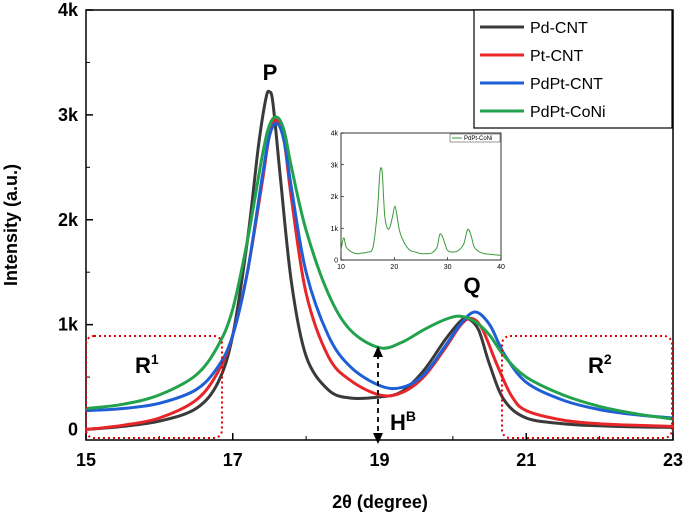  Describe the element at coordinates (566, 84) in the screenshot. I see `legend-label: PdPt-CNT` at that location.